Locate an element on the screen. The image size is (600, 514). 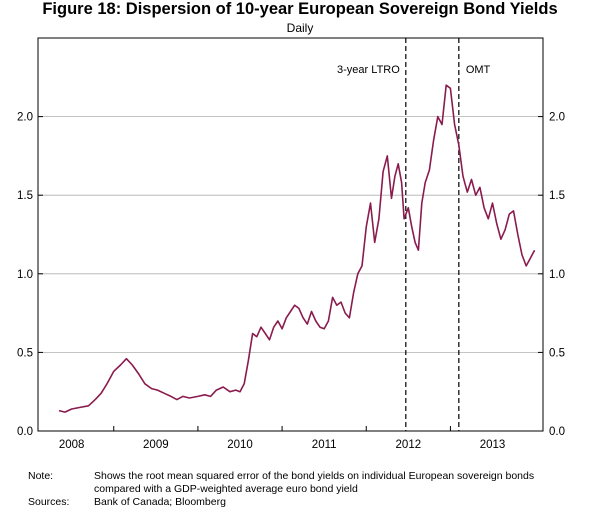
x-tick-label: 2010 is located at coordinates (240, 445).